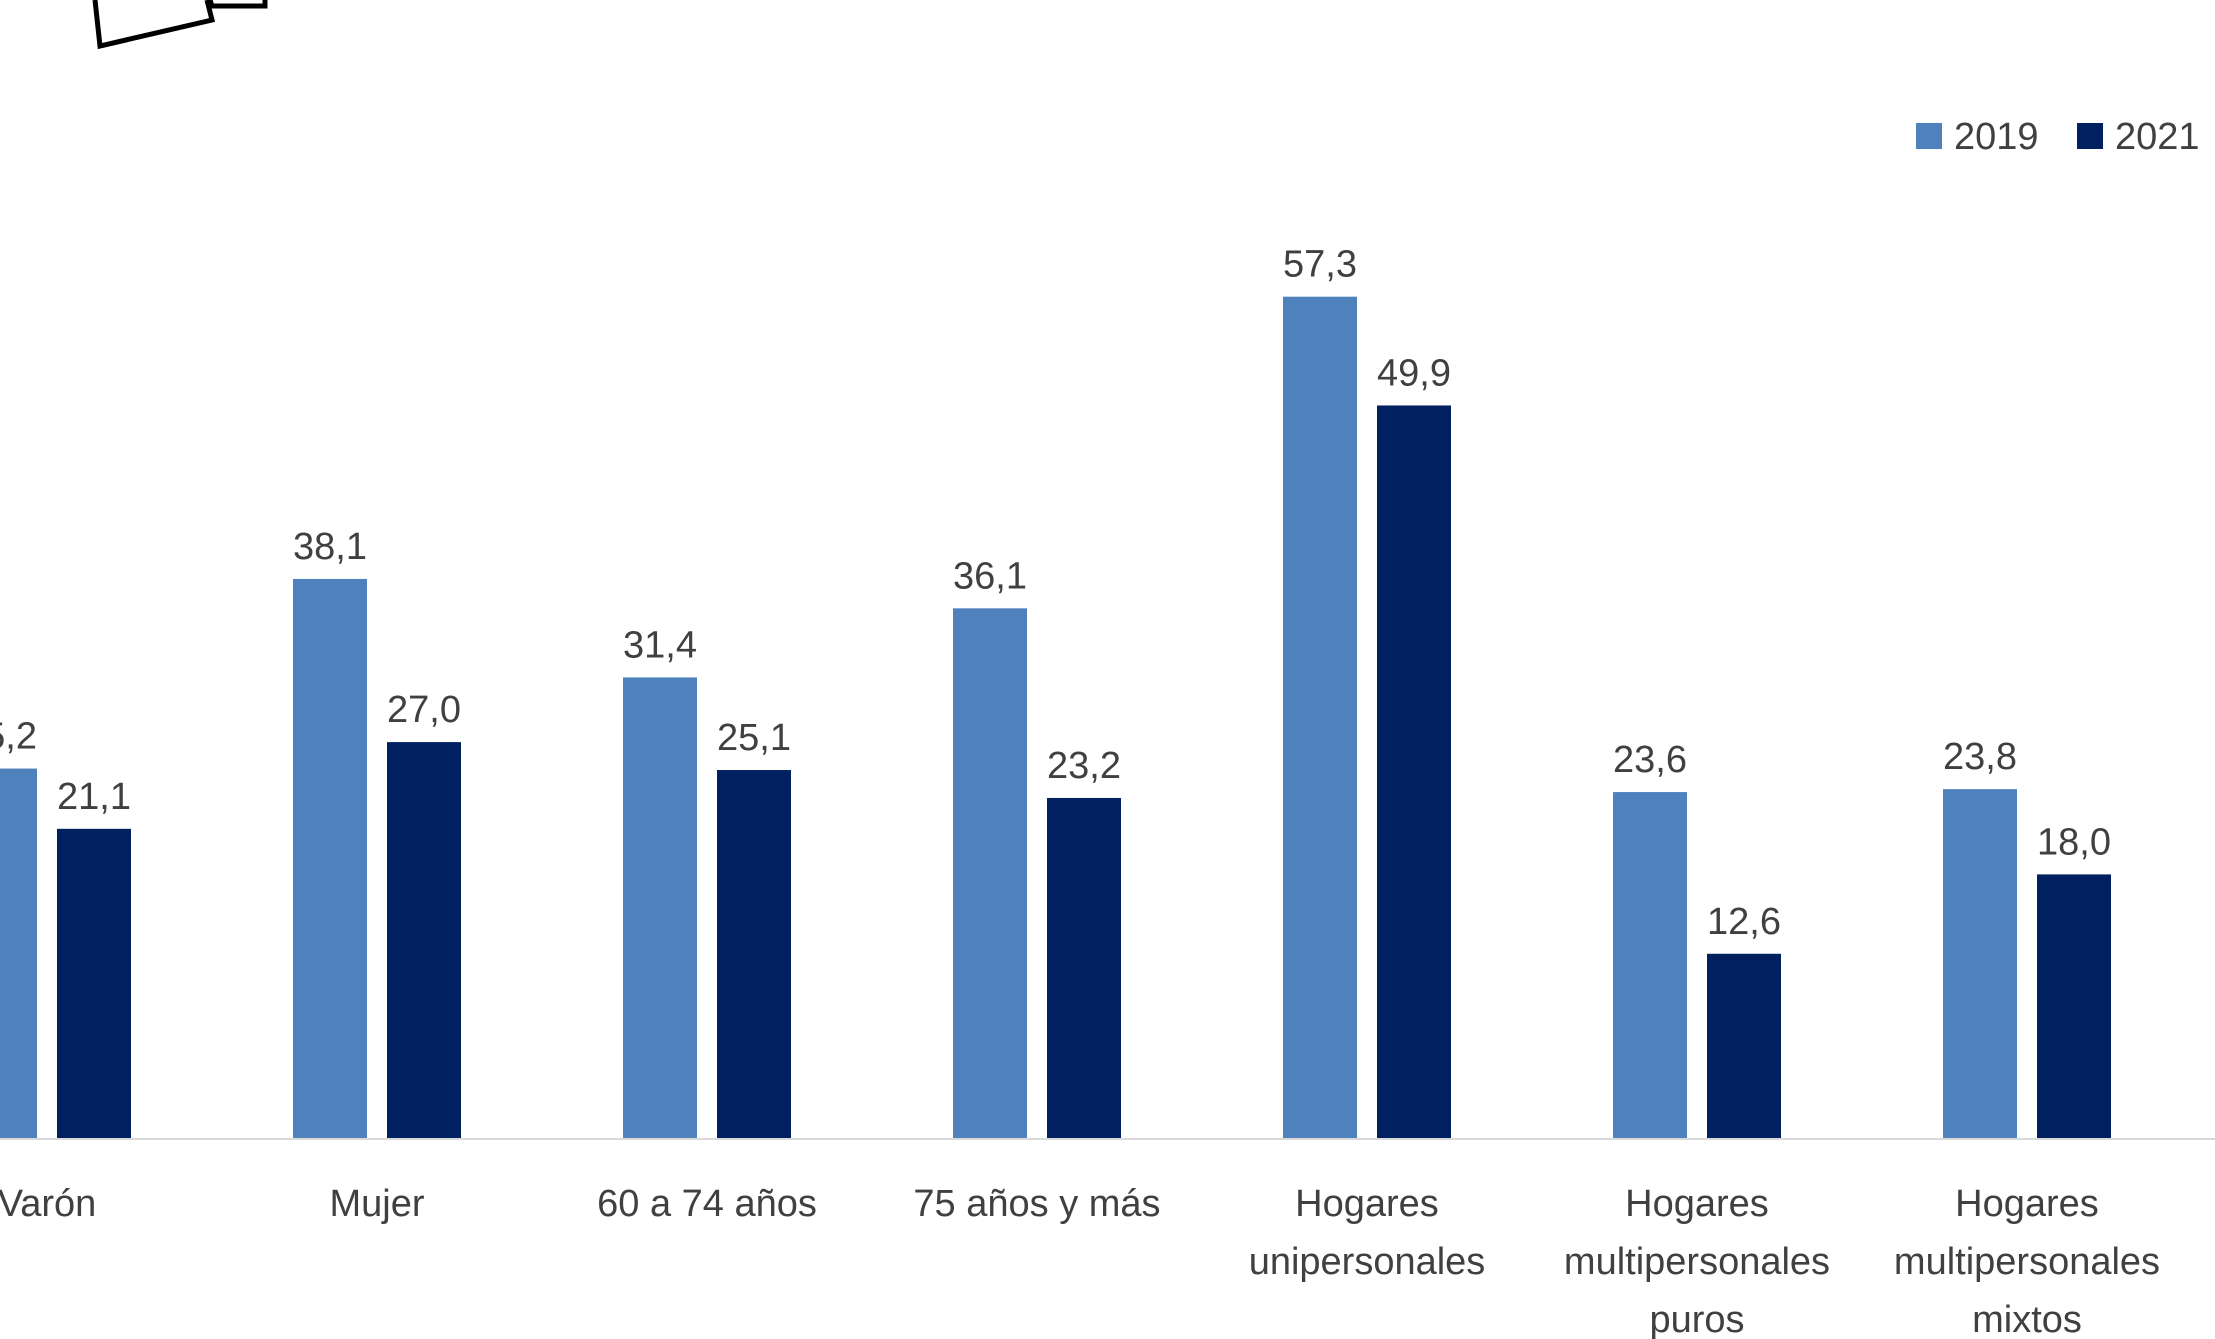 Image resolution: width=2215 pixels, height=1339 pixels. What do you see at coordinates (330, 547) in the screenshot?
I see `data-label-2019-1: 38,1` at bounding box center [330, 547].